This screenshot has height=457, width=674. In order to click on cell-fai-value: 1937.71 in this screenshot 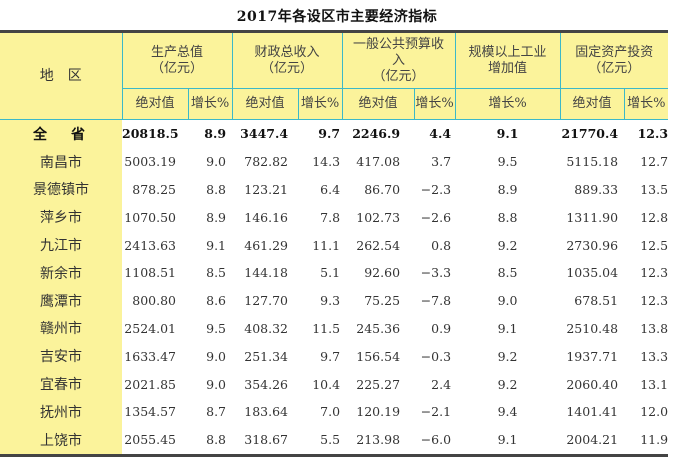, I will do `click(592, 356)`.